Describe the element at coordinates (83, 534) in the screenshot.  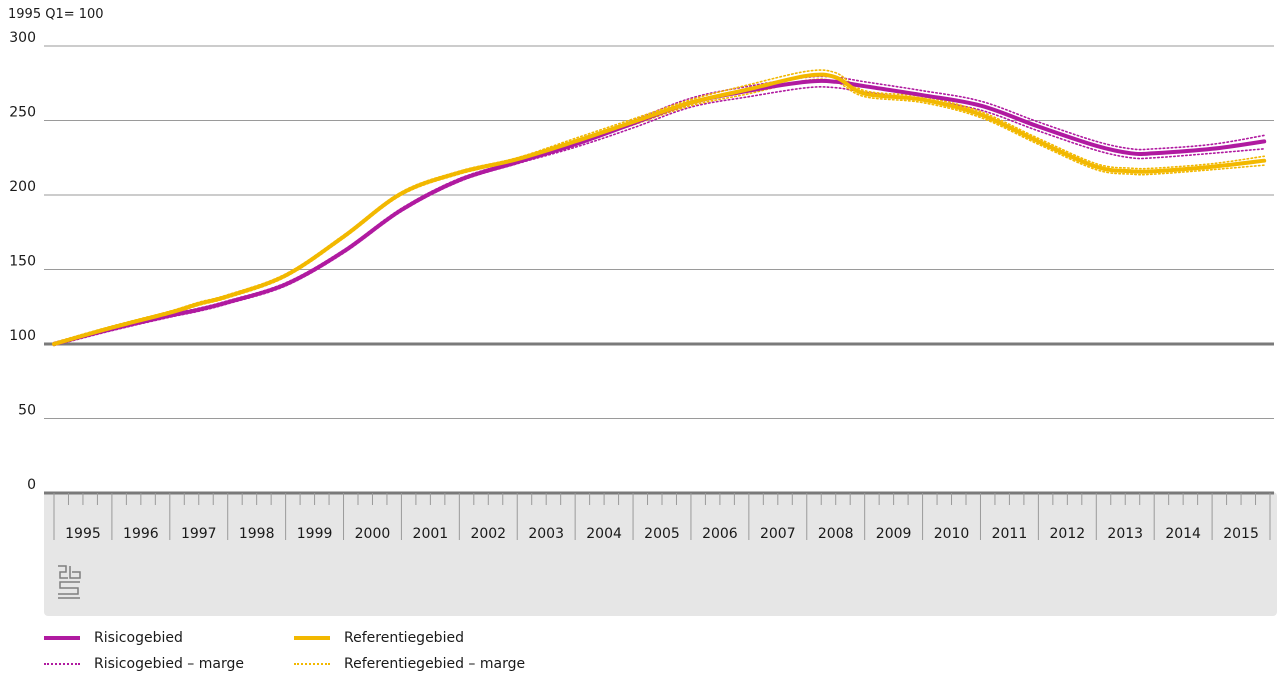
I see `x-tick-label: 1995` at that location.